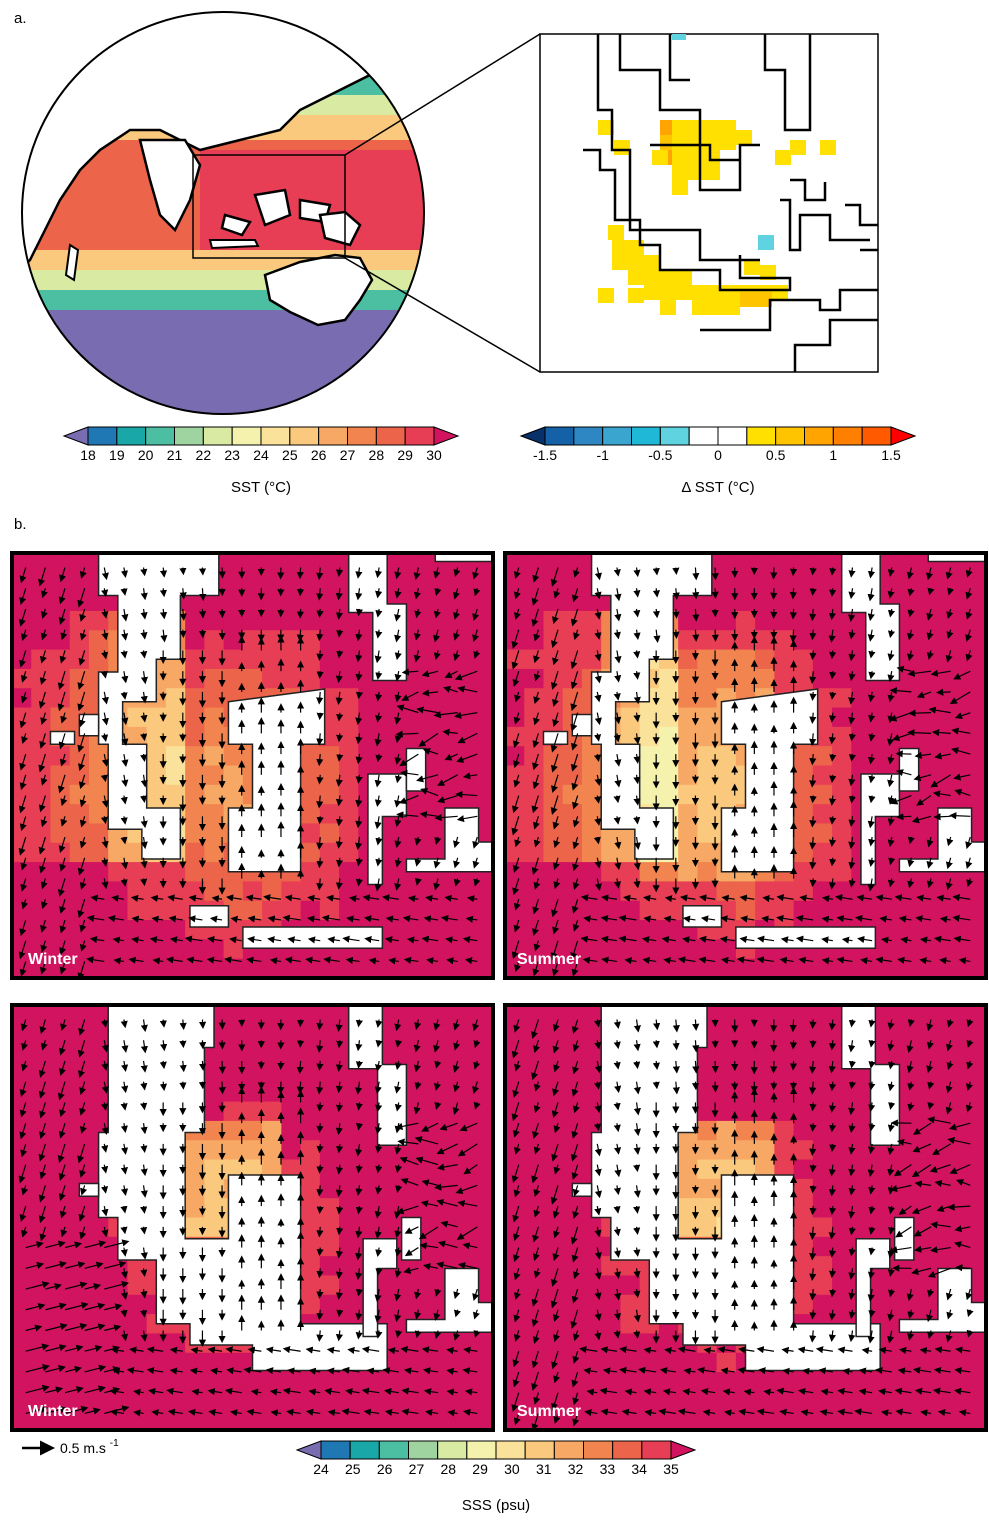  Describe the element at coordinates (636, 247) in the screenshot. I see `delta-sst-cell` at that location.